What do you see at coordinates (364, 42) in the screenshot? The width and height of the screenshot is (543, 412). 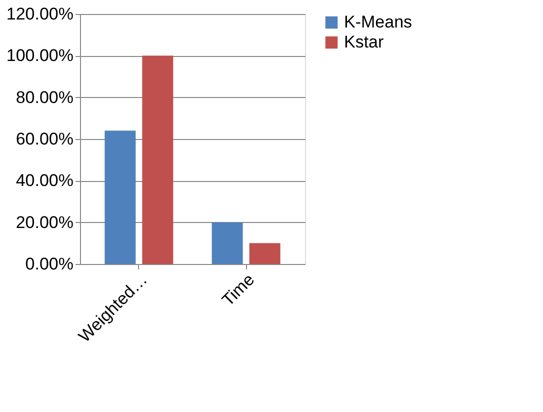 I see `legend-label: Kstar` at bounding box center [364, 42].